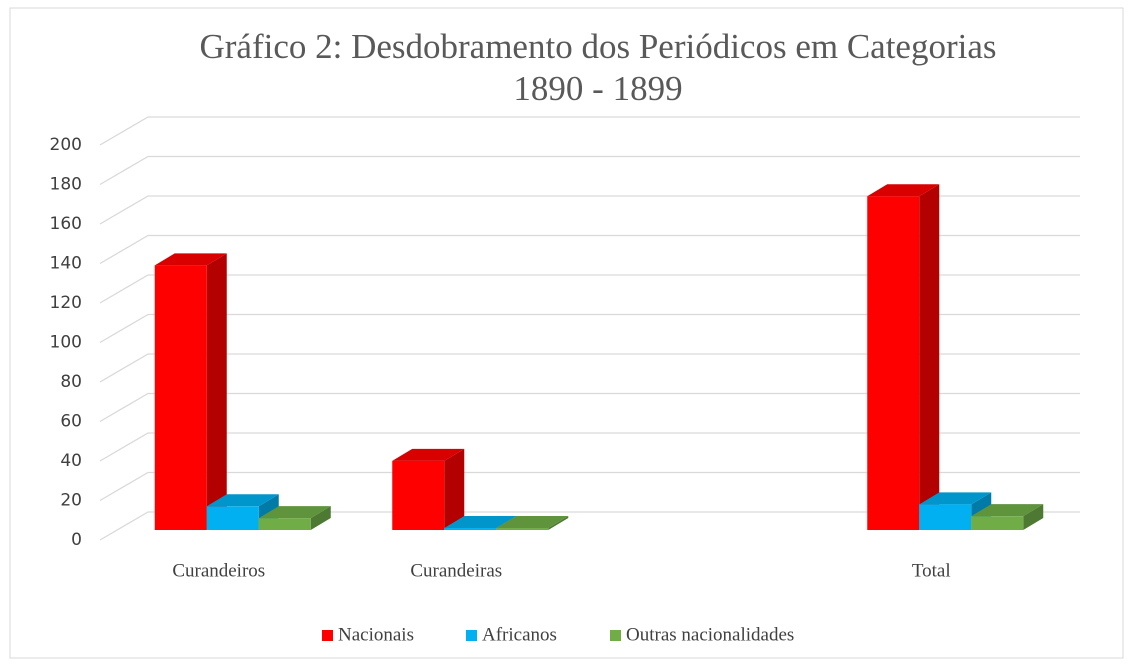 This screenshot has height=665, width=1133. What do you see at coordinates (931, 570) in the screenshot?
I see `x-tick-label: Total` at bounding box center [931, 570].